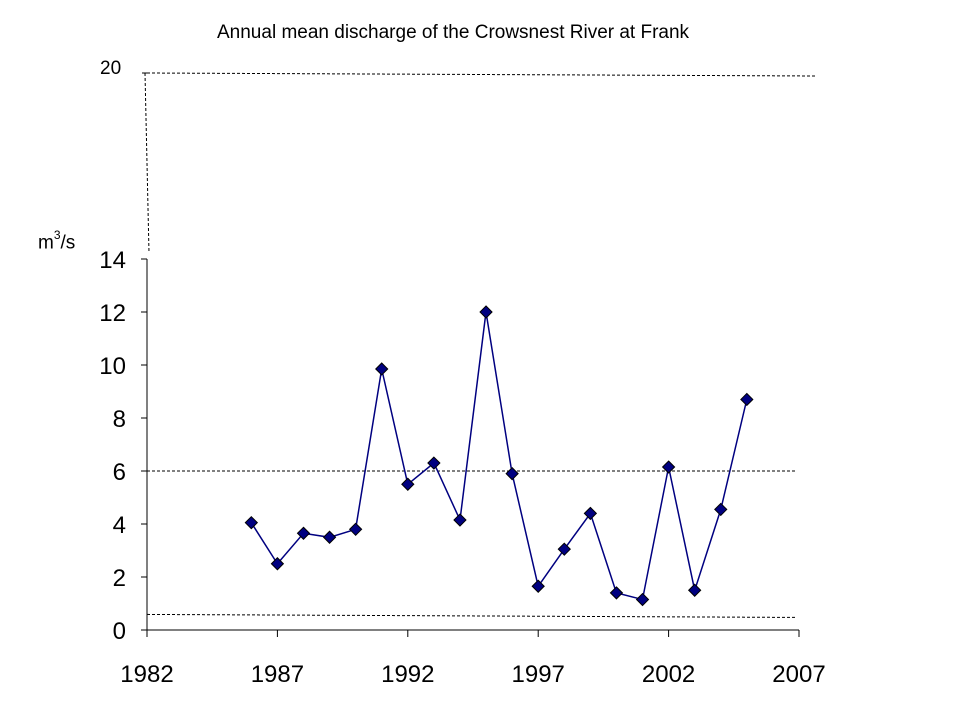  What do you see at coordinates (512, 473) in the screenshot?
I see `data-point-1996` at bounding box center [512, 473].